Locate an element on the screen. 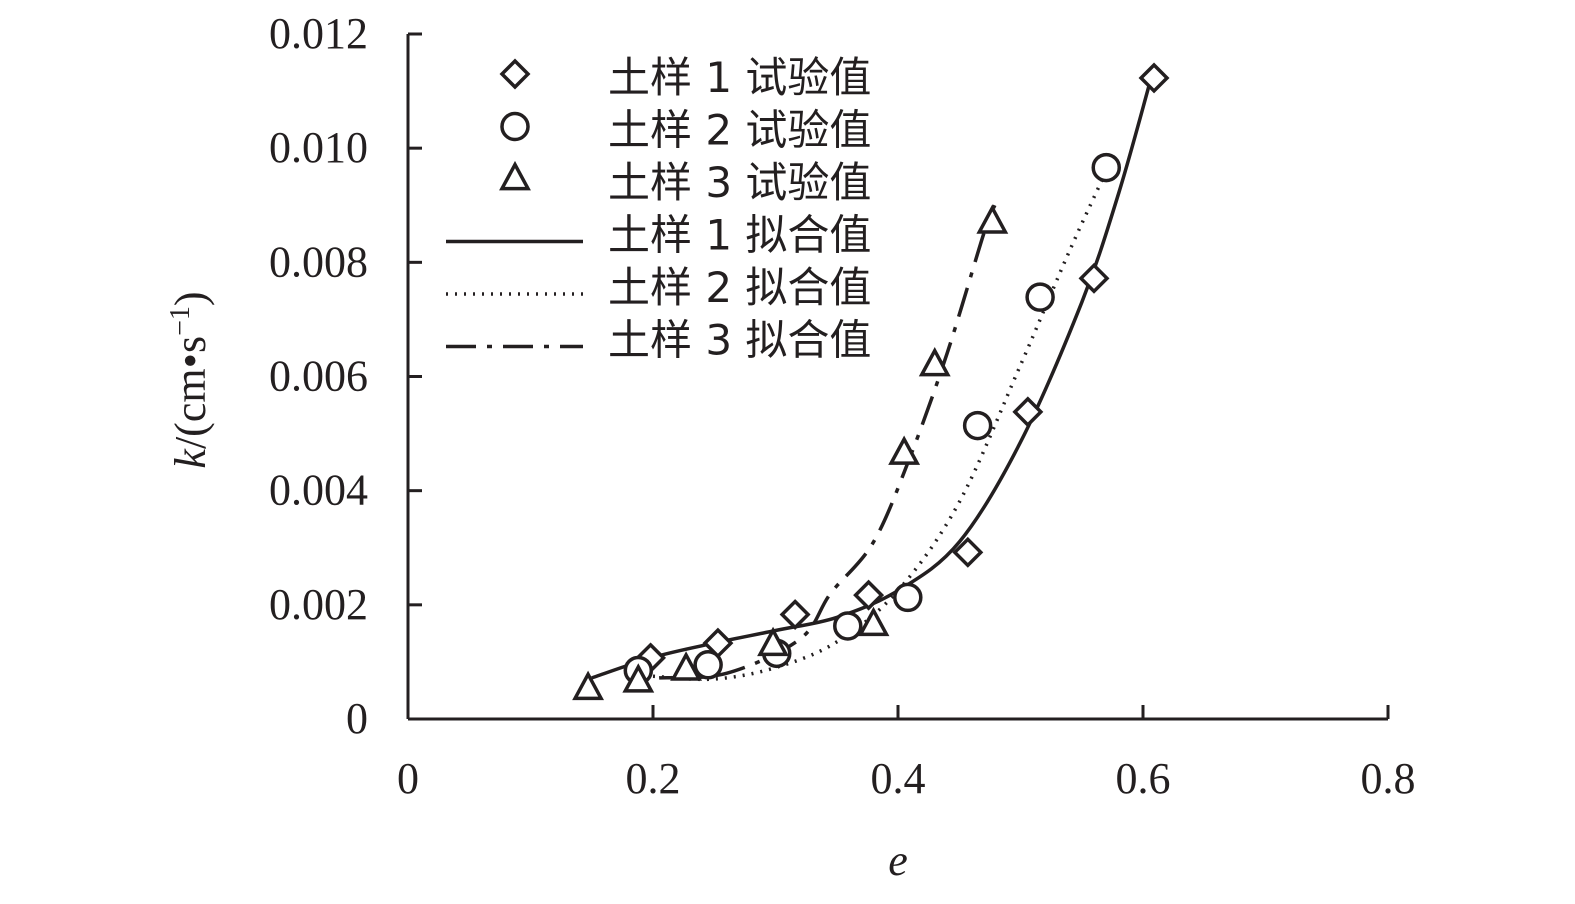 The image size is (1575, 904). legend-triangle-icon is located at coordinates (515, 175).